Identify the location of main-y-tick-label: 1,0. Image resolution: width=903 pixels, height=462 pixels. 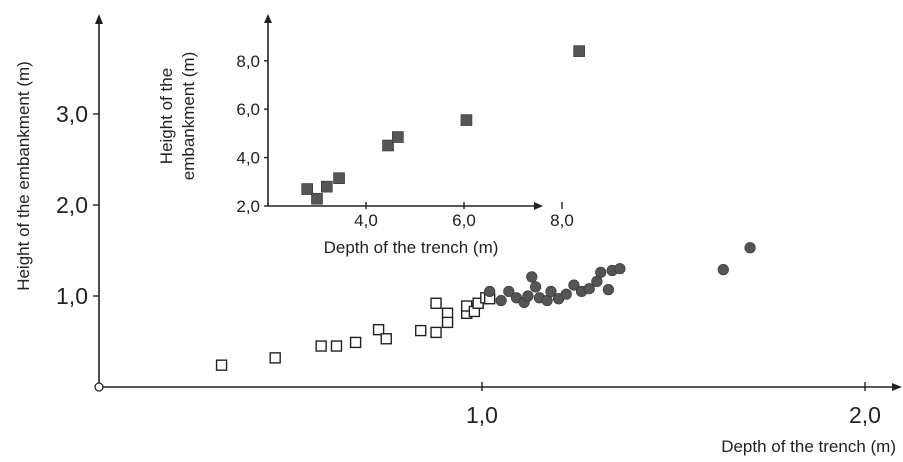
(72, 296).